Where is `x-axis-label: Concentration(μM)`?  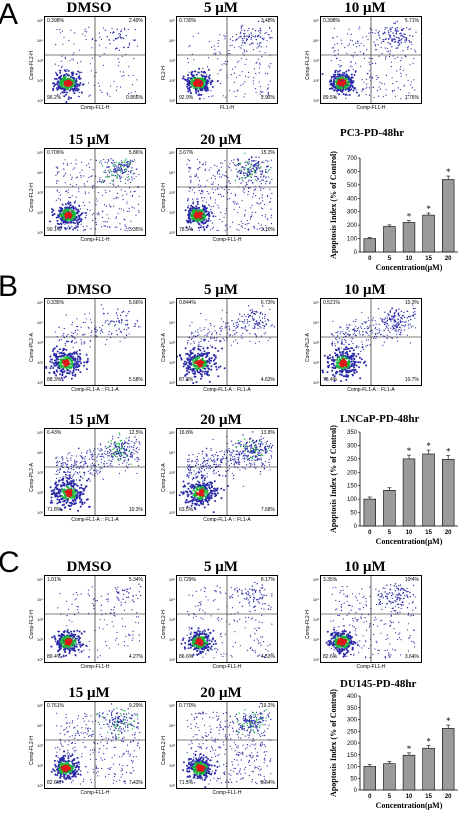 x-axis-label: Concentration(μM) is located at coordinates (409, 267).